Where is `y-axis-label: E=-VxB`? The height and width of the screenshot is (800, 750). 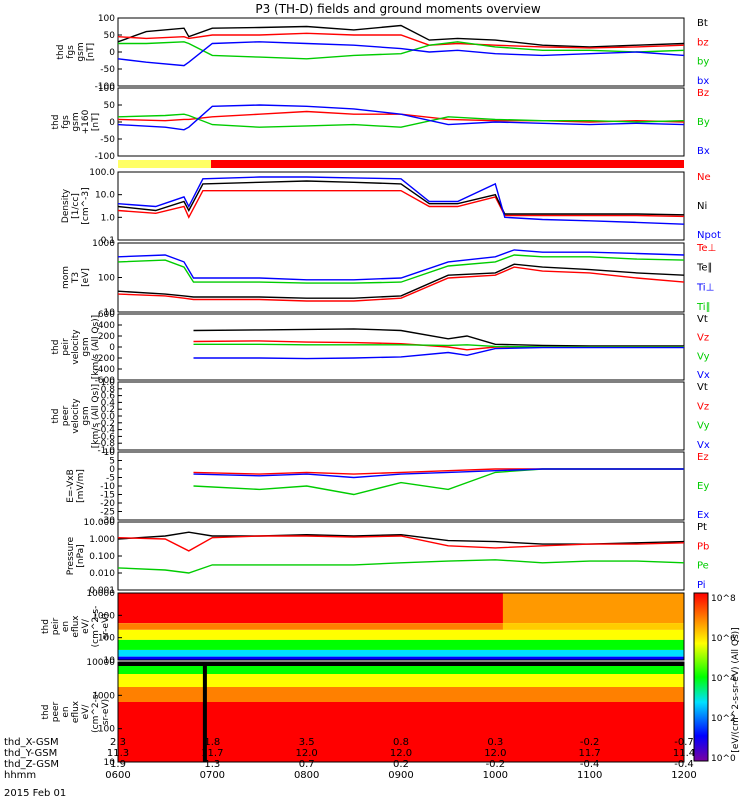
y-axis-label: E=-VxB is located at coordinates (71, 486).